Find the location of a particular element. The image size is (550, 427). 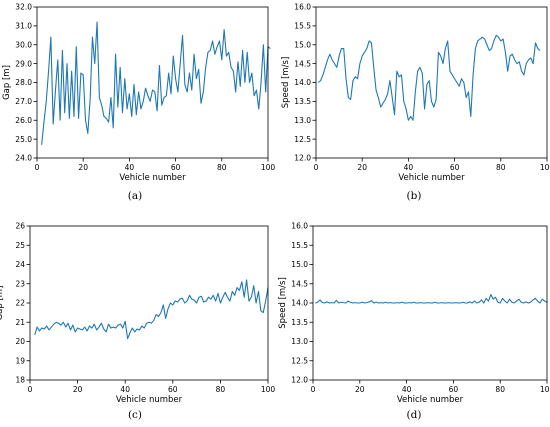

y-tick-label-b-0: 12.0 is located at coordinates (302, 158).